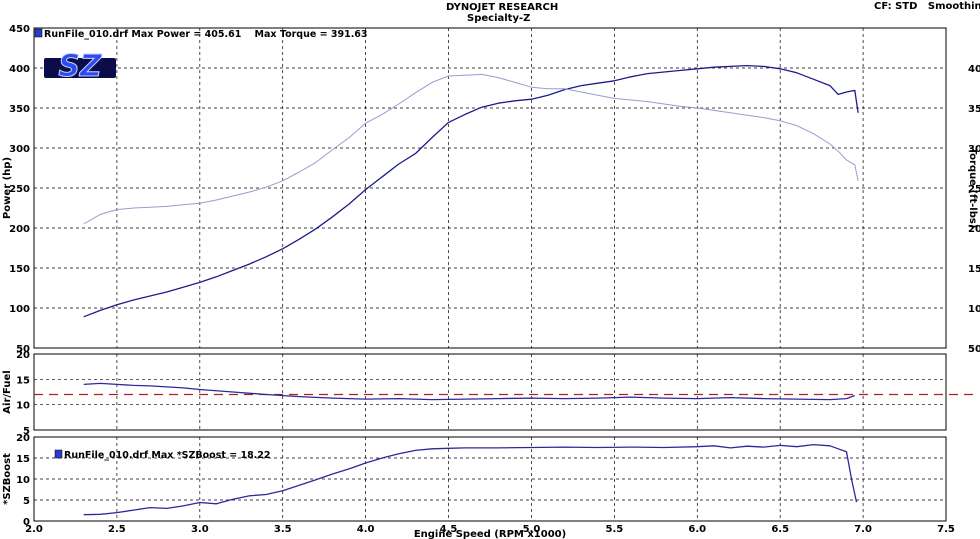  I want to click on y-tick-label-right: 350, so click(974, 109).